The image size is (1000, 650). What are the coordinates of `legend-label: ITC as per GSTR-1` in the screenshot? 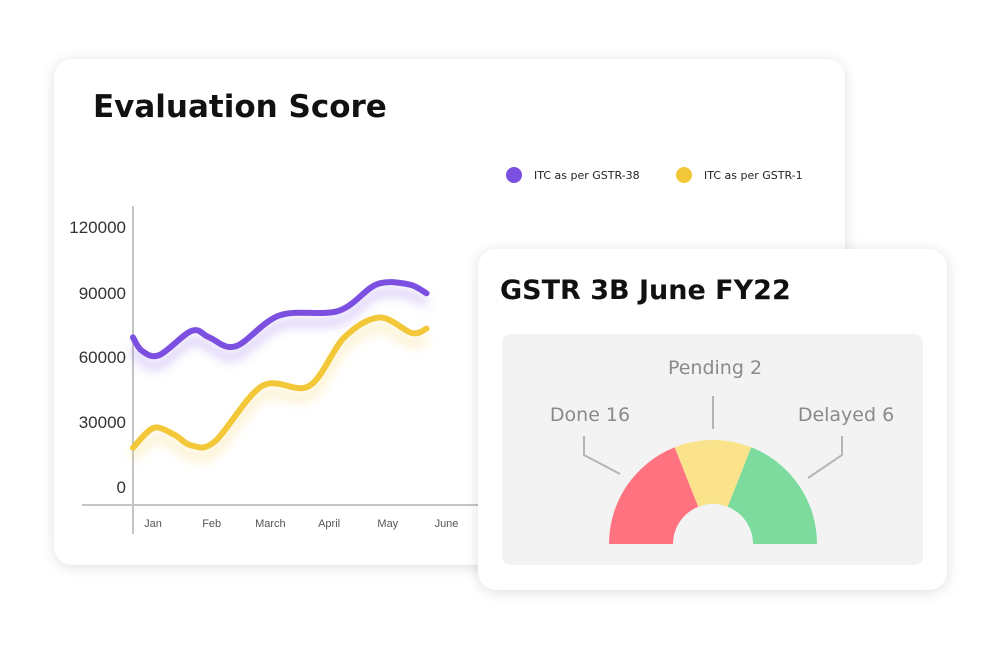 It's located at (753, 175).